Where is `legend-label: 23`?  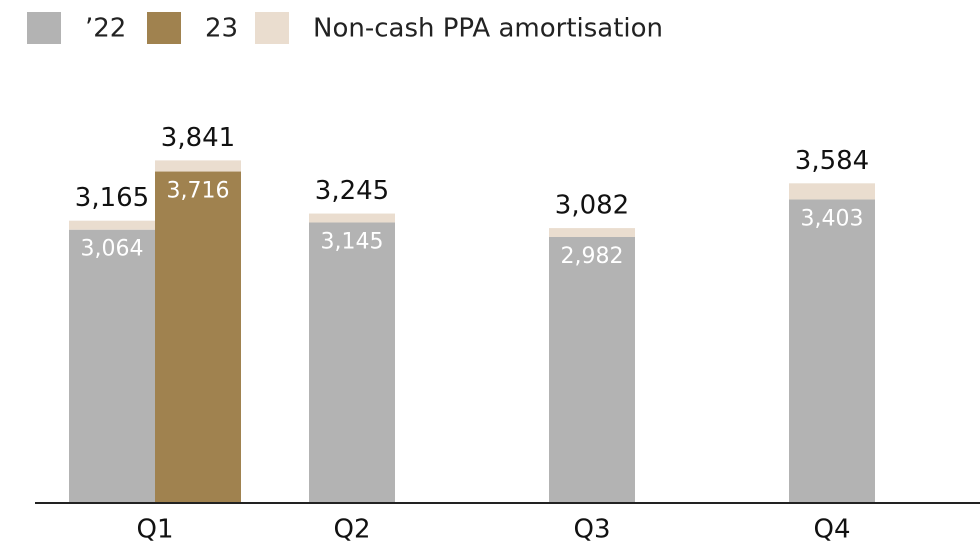 legend-label: 23 is located at coordinates (221, 29).